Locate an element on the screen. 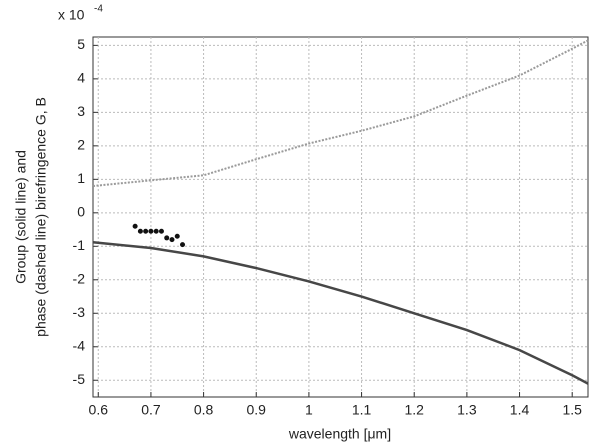  x-tick-label: 0.9 is located at coordinates (257, 410).